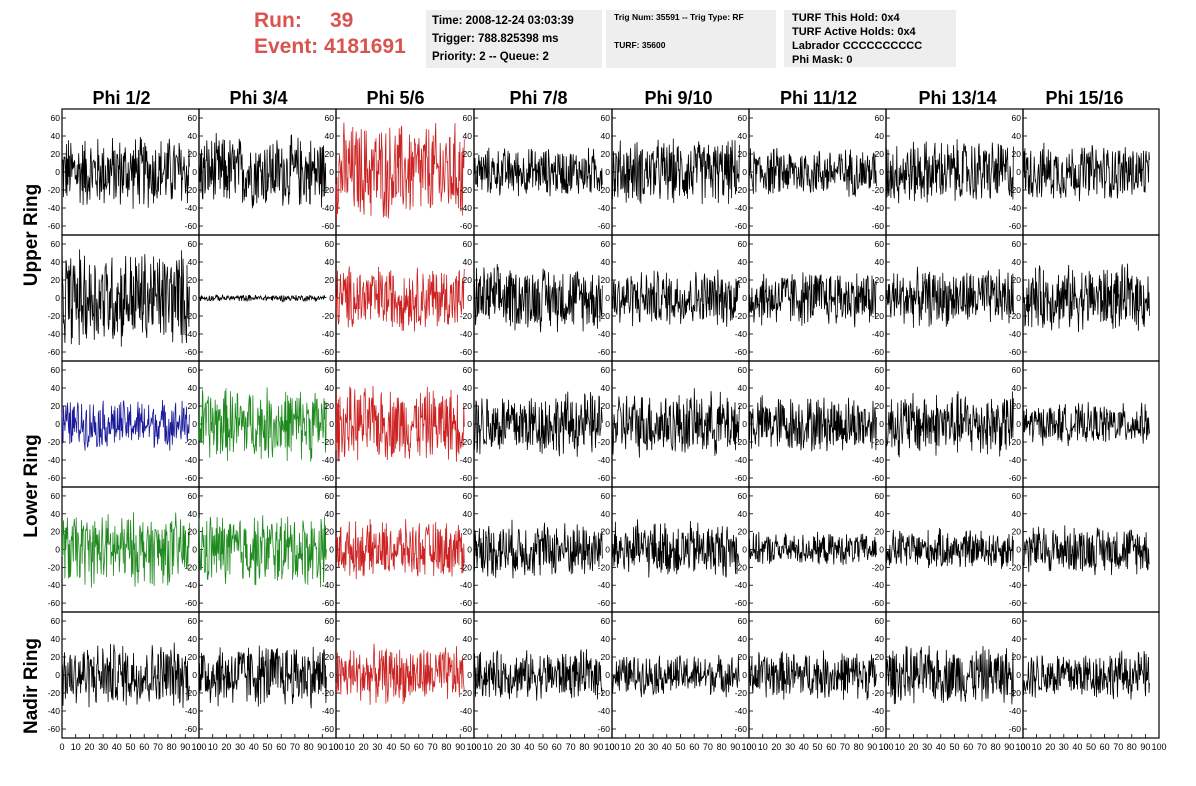 The image size is (1196, 786). What do you see at coordinates (1084, 98) in the screenshot?
I see `column-header-phi-15-16: Phi 15/16` at bounding box center [1084, 98].